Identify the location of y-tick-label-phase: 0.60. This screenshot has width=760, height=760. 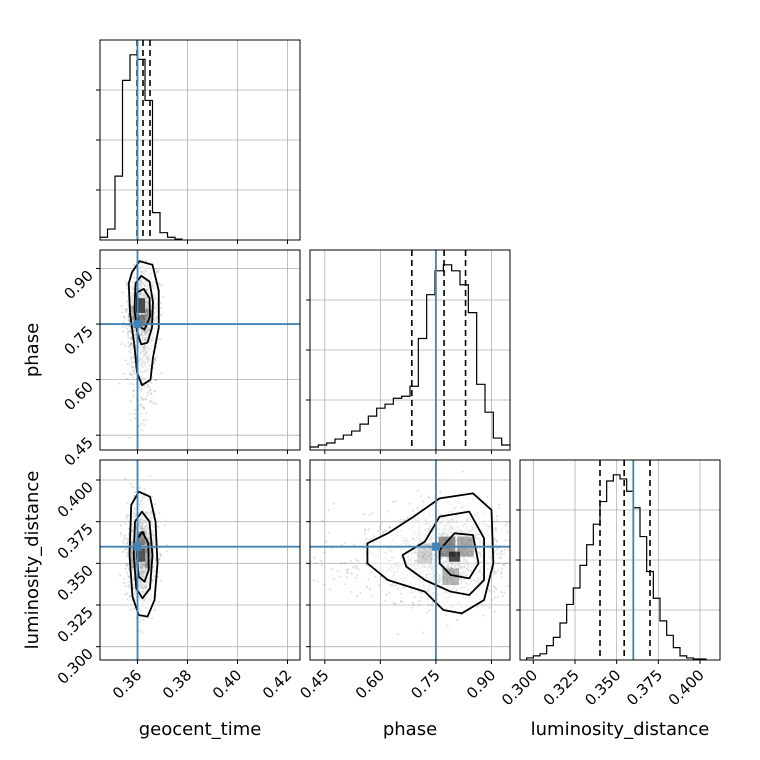
(78, 396).